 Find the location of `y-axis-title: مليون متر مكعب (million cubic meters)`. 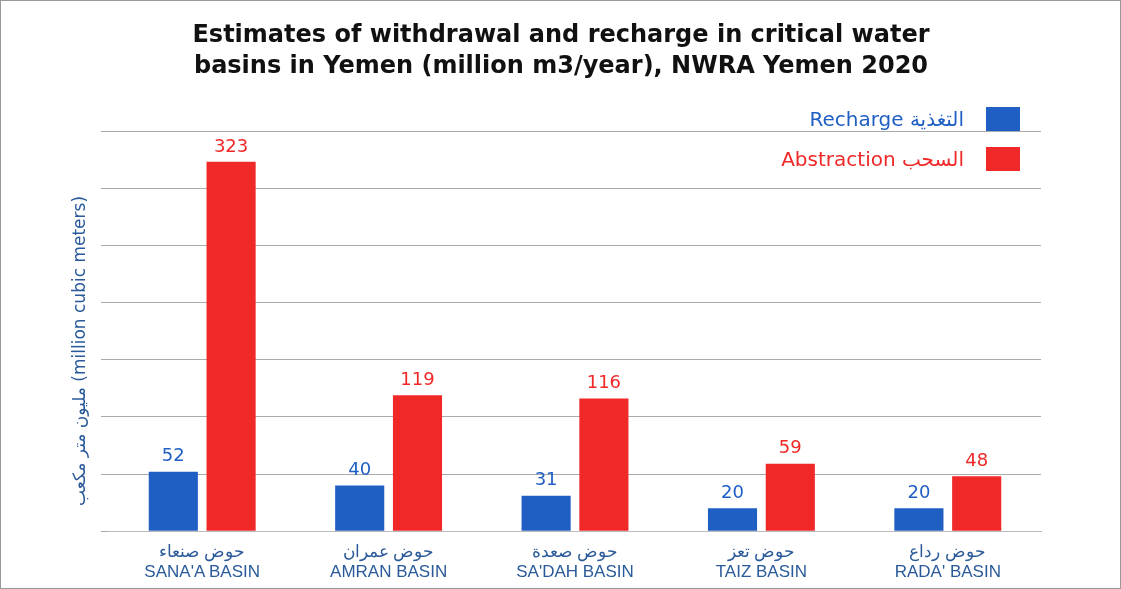

y-axis-title: مليون متر مكعب (million cubic meters) is located at coordinates (79, 351).